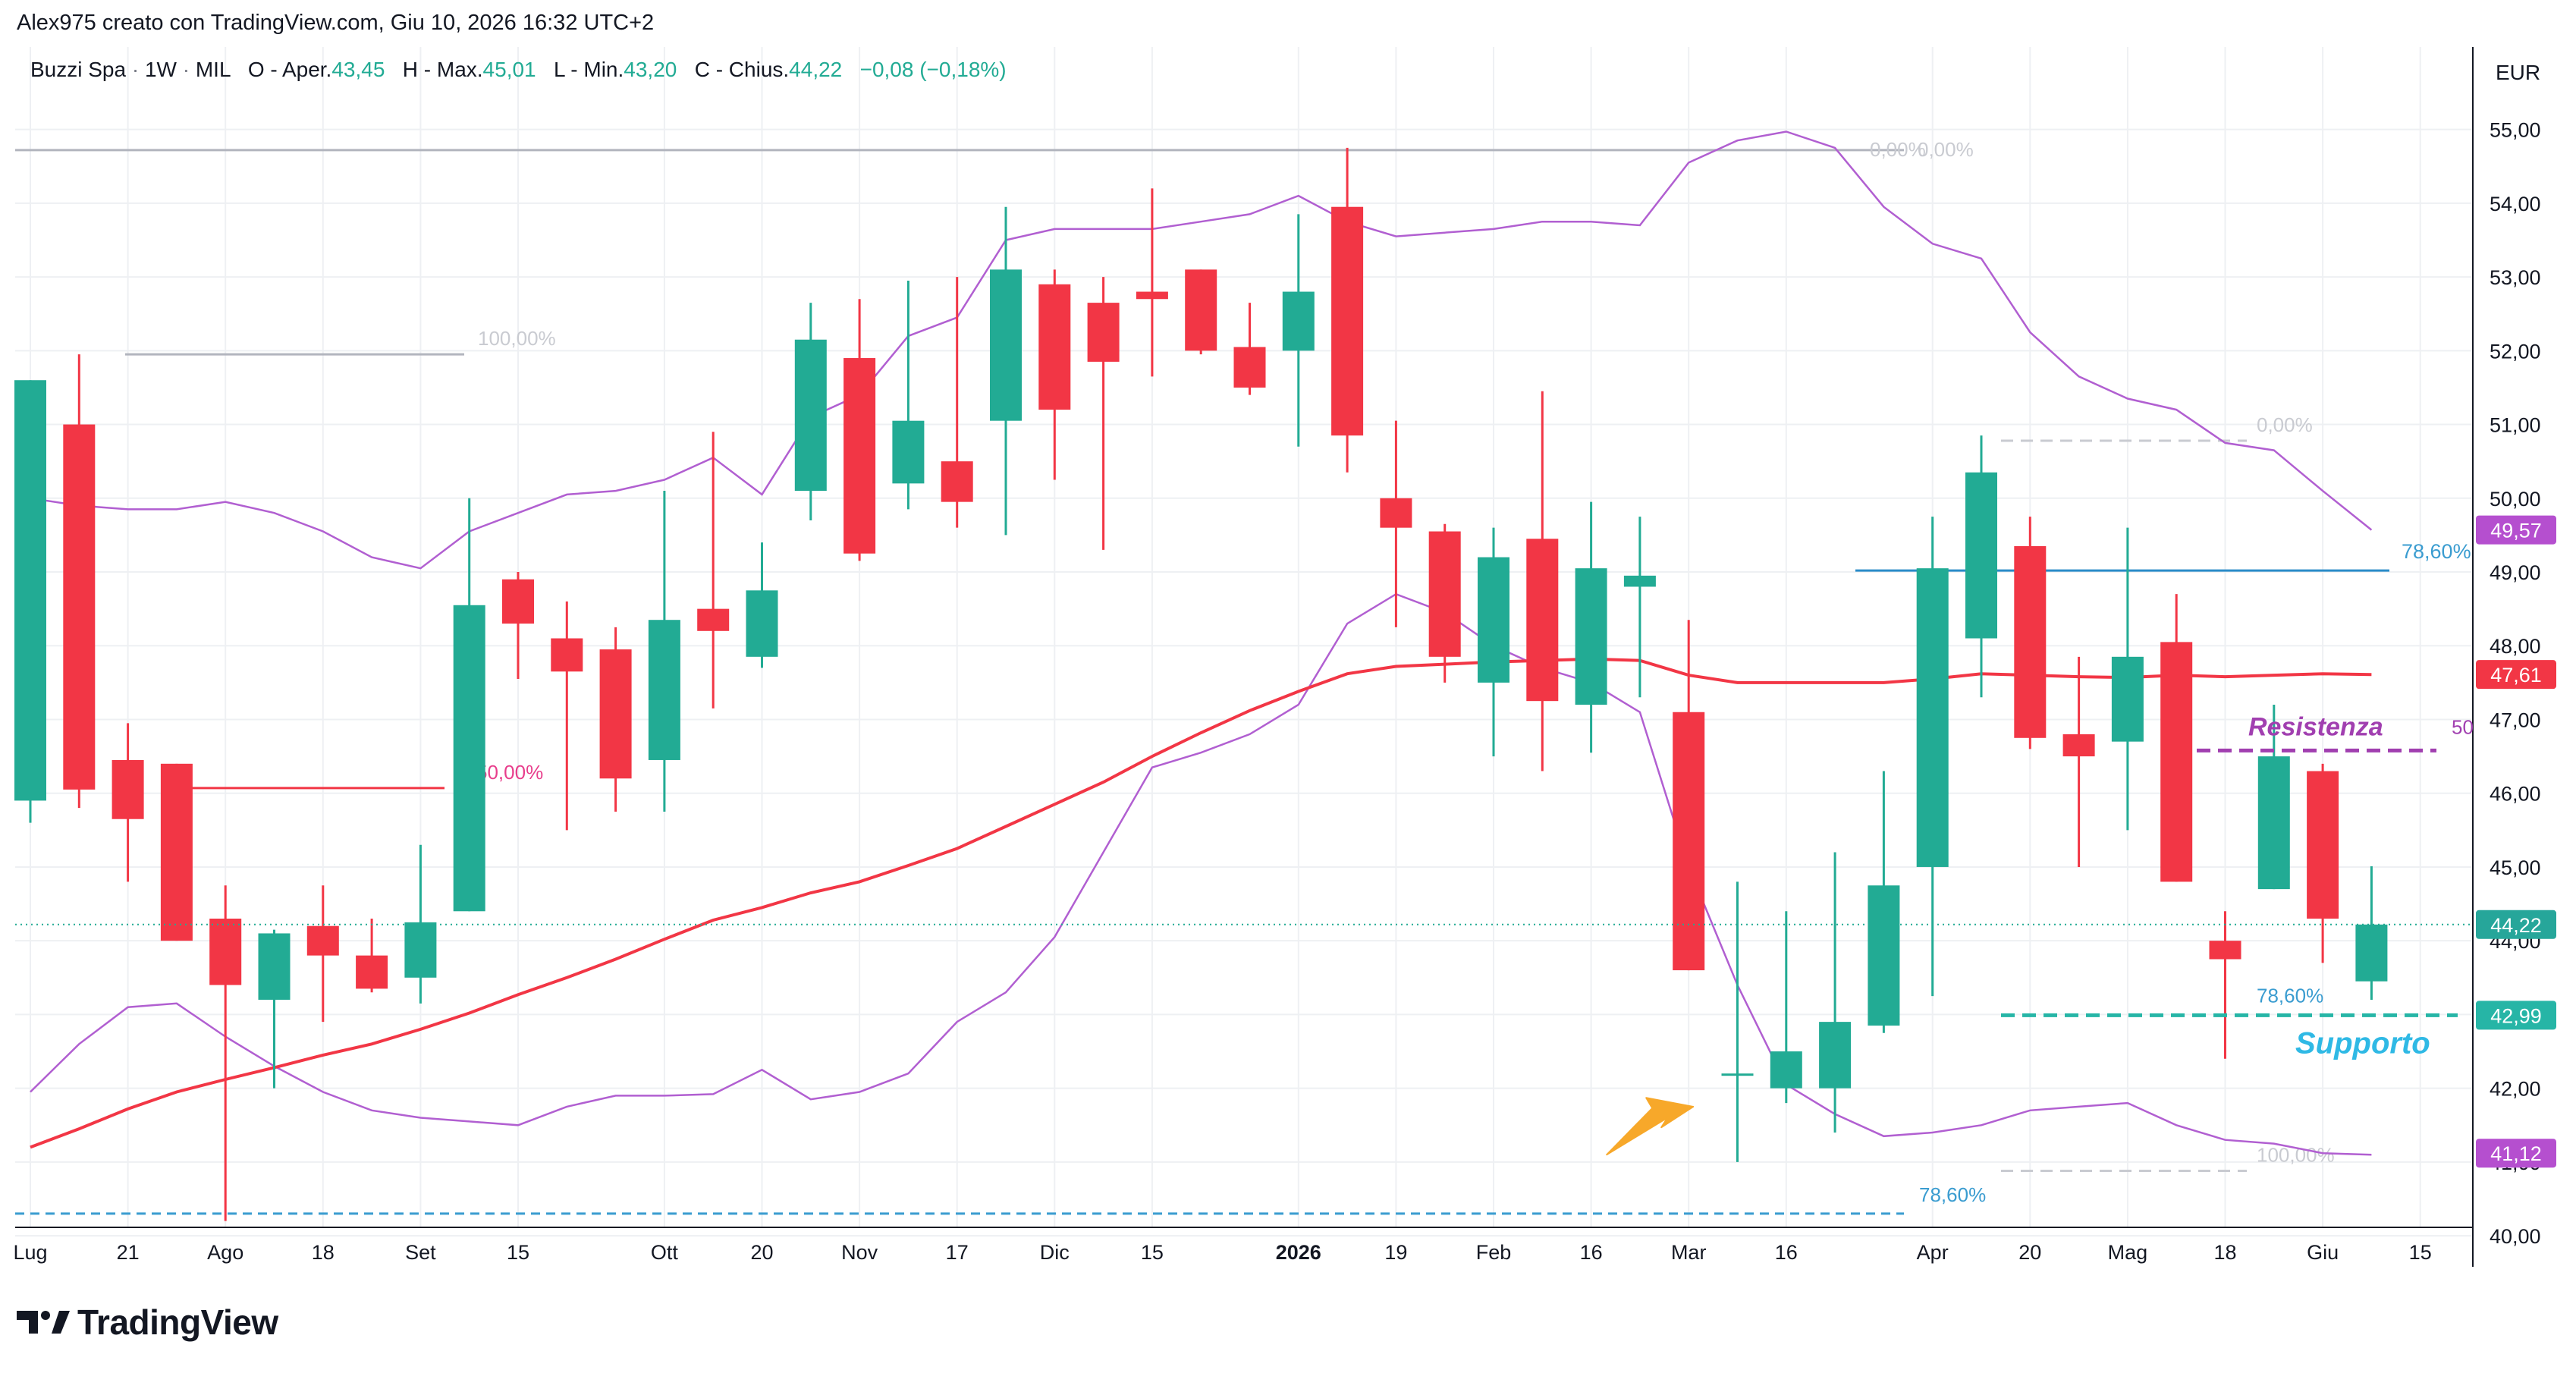 The width and height of the screenshot is (2576, 1373). I want to click on x-tick-label: Mag, so click(2128, 1252).